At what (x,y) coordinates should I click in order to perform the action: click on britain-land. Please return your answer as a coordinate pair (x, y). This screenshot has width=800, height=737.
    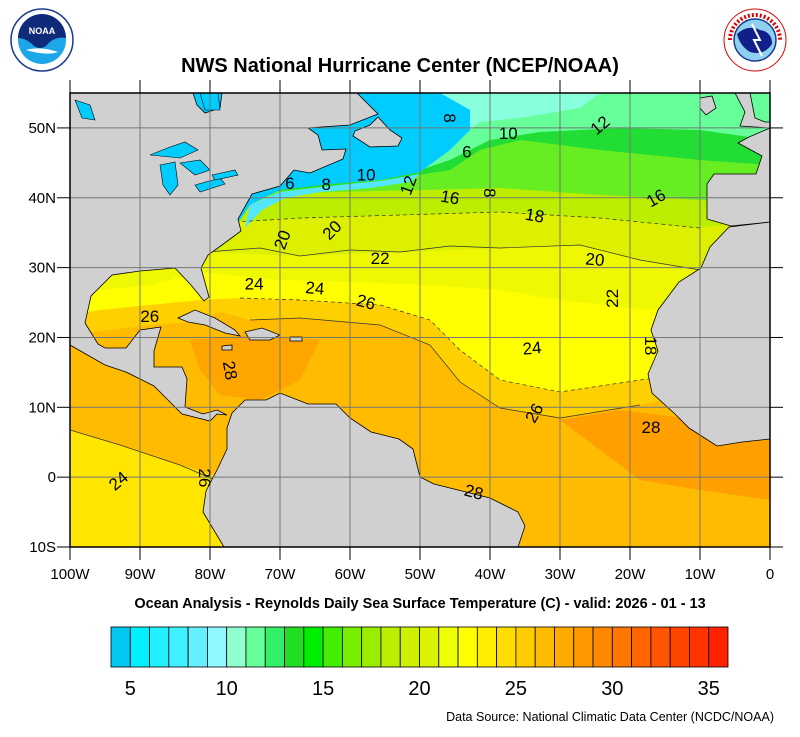
    Looking at the image, I should click on (752, 111).